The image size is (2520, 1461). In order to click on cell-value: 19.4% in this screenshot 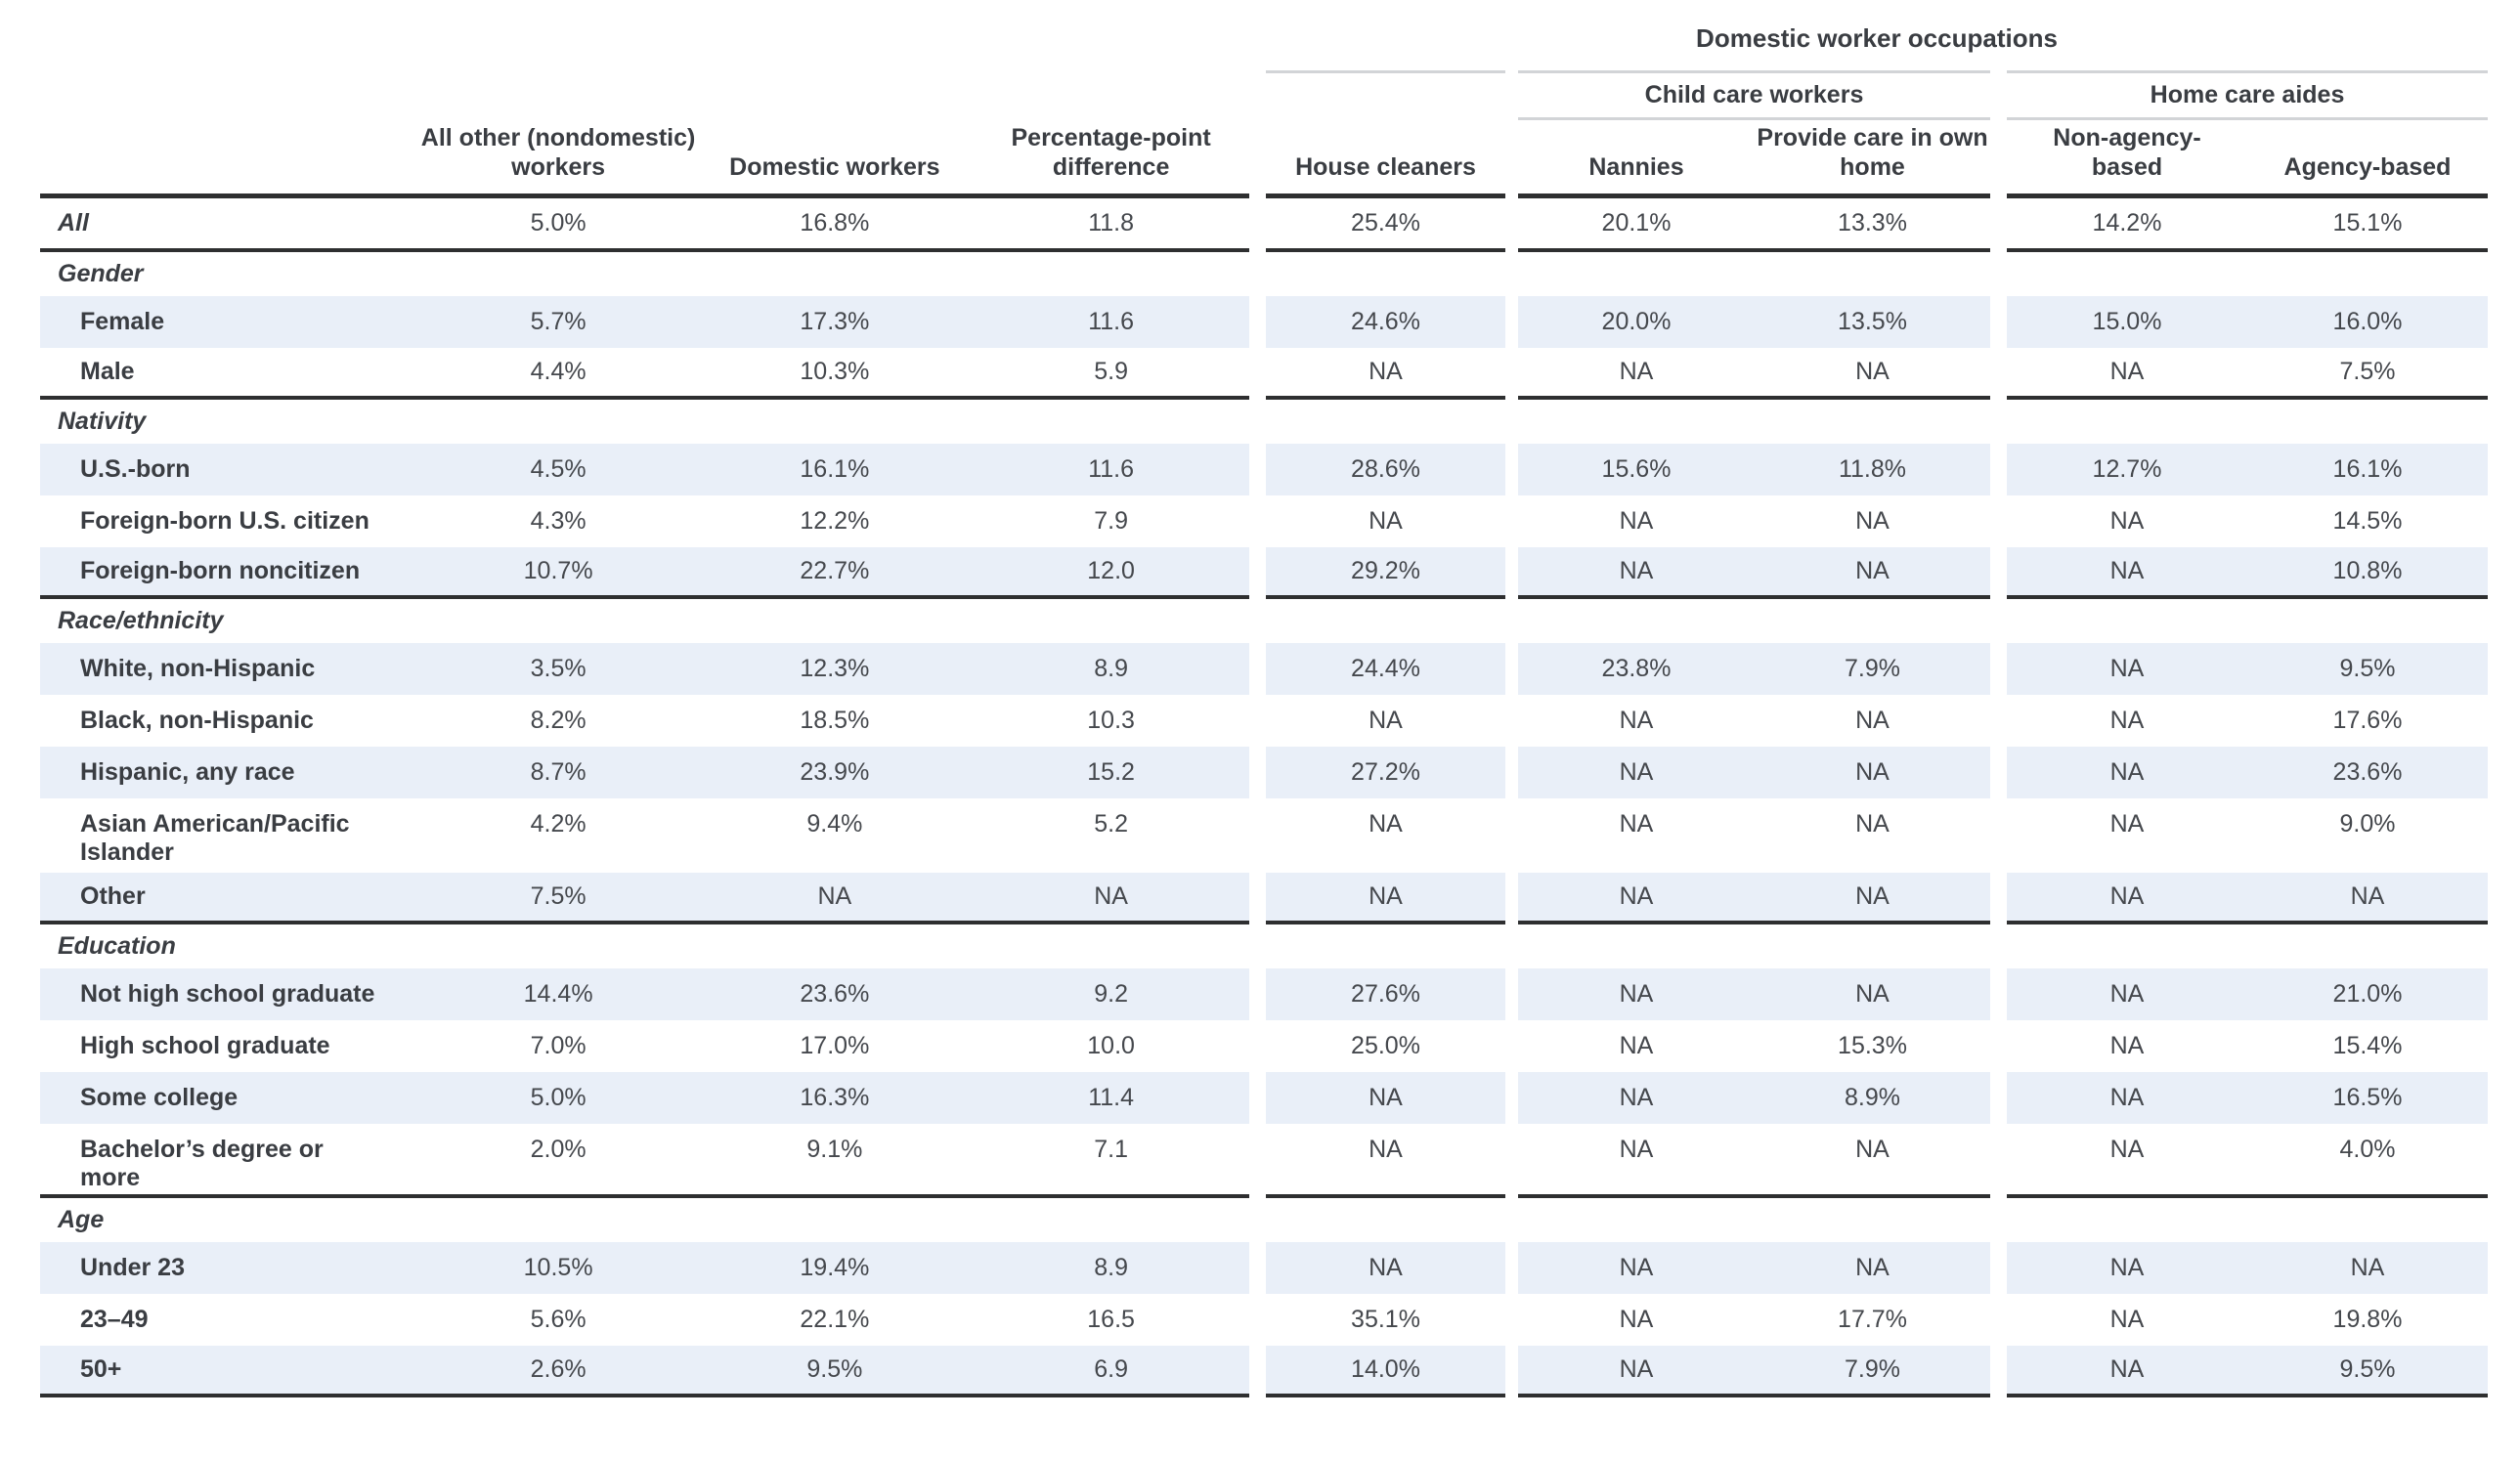, I will do `click(835, 1267)`.